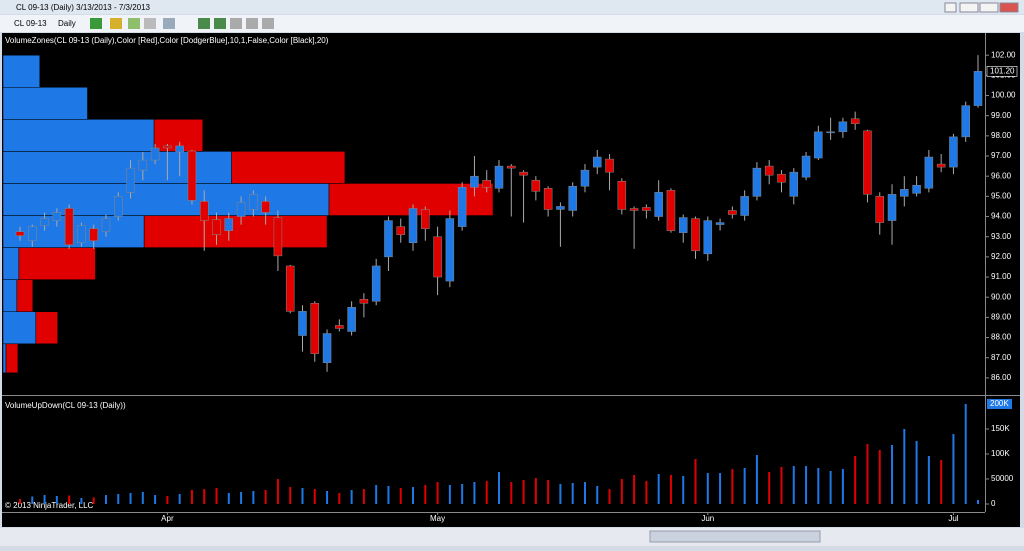 The width and height of the screenshot is (1024, 551). What do you see at coordinates (735, 536) in the screenshot?
I see `scroll-thumb` at bounding box center [735, 536].